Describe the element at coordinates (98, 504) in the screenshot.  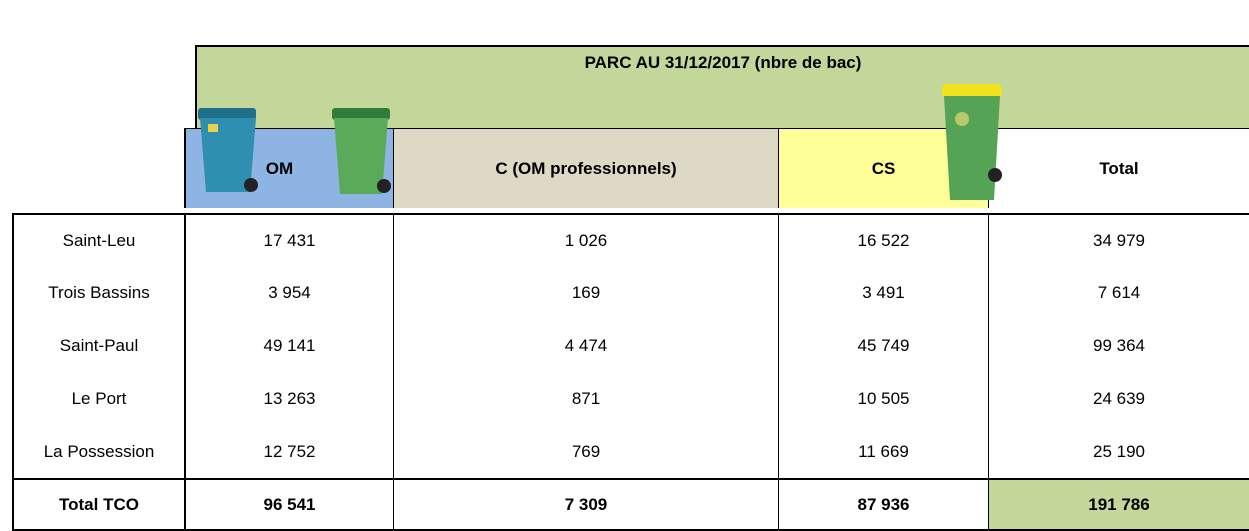
I see `total-label: Total TCO` at that location.